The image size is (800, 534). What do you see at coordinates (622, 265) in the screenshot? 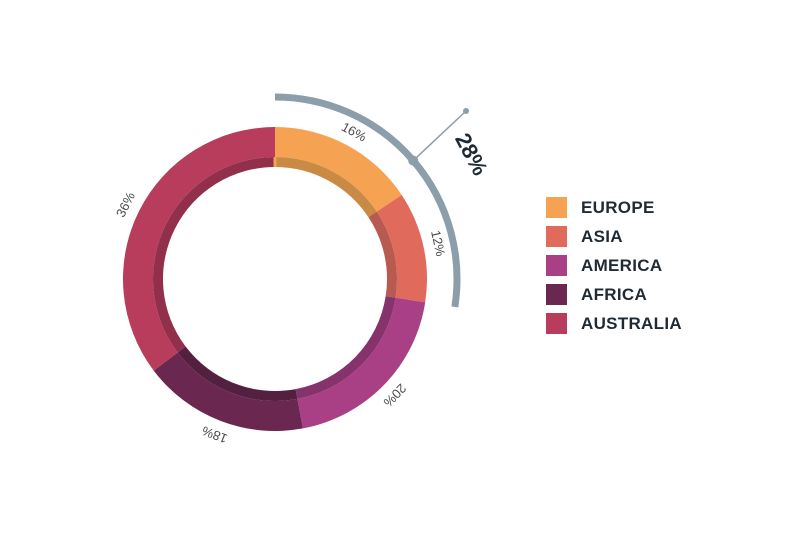
I see `legend-label: AMERICA` at bounding box center [622, 265].